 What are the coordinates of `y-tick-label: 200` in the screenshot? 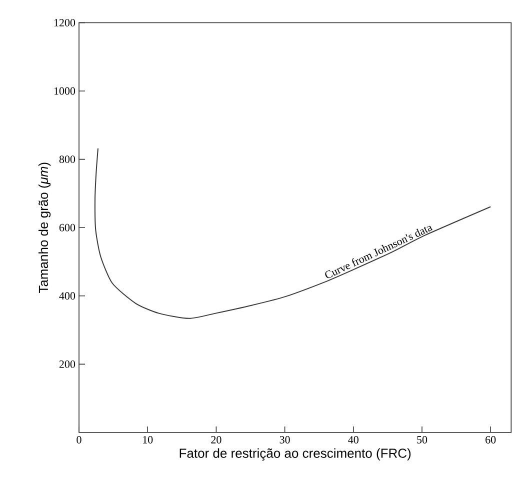 It's located at (67, 364).